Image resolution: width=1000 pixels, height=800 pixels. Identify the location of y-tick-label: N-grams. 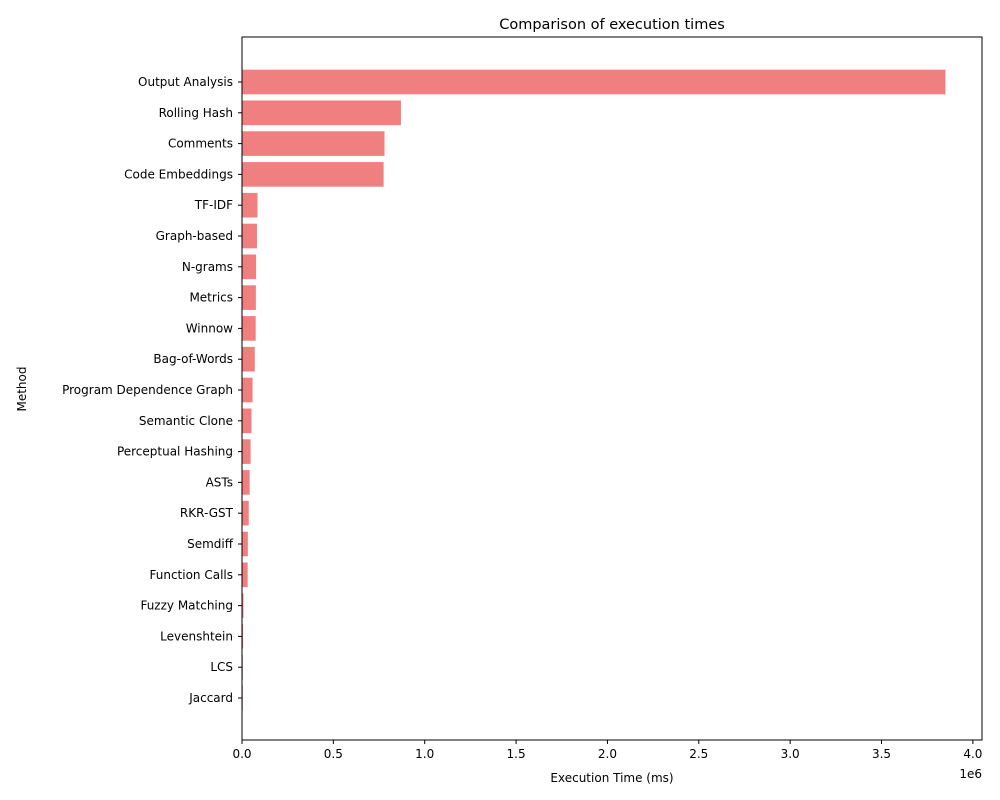
(207, 267).